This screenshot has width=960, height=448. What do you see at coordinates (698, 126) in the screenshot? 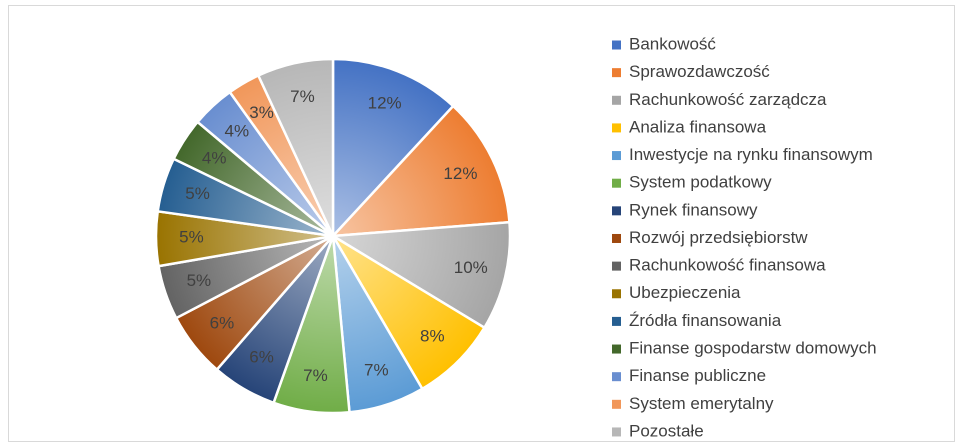
I see `legend-label: Analiza finansowa` at bounding box center [698, 126].